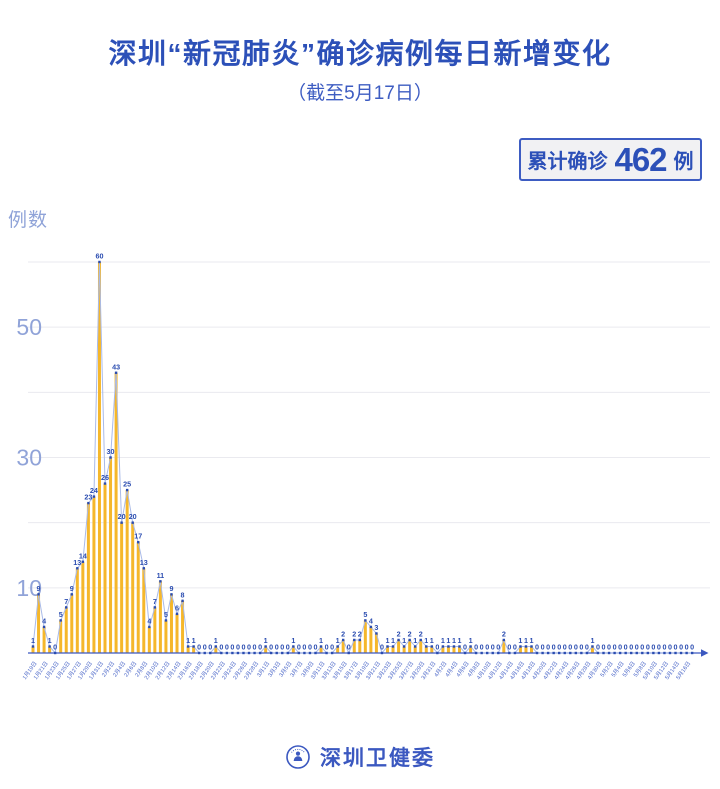  What do you see at coordinates (183, 594) in the screenshot?
I see `value-label: 8` at bounding box center [183, 594].